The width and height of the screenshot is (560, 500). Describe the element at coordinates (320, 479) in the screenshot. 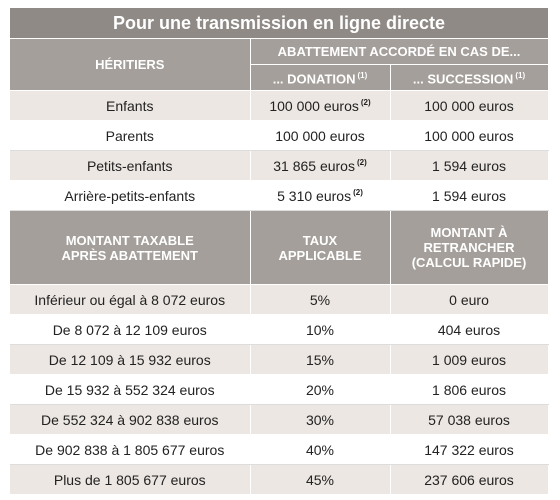

I see `table-cell: 45%` at that location.